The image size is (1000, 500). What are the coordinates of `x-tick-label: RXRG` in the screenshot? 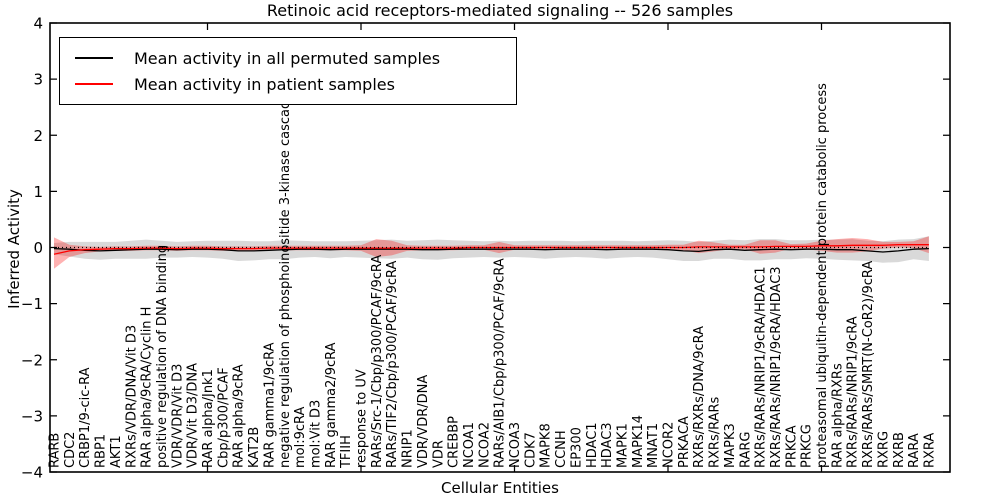 It's located at (883, 449).